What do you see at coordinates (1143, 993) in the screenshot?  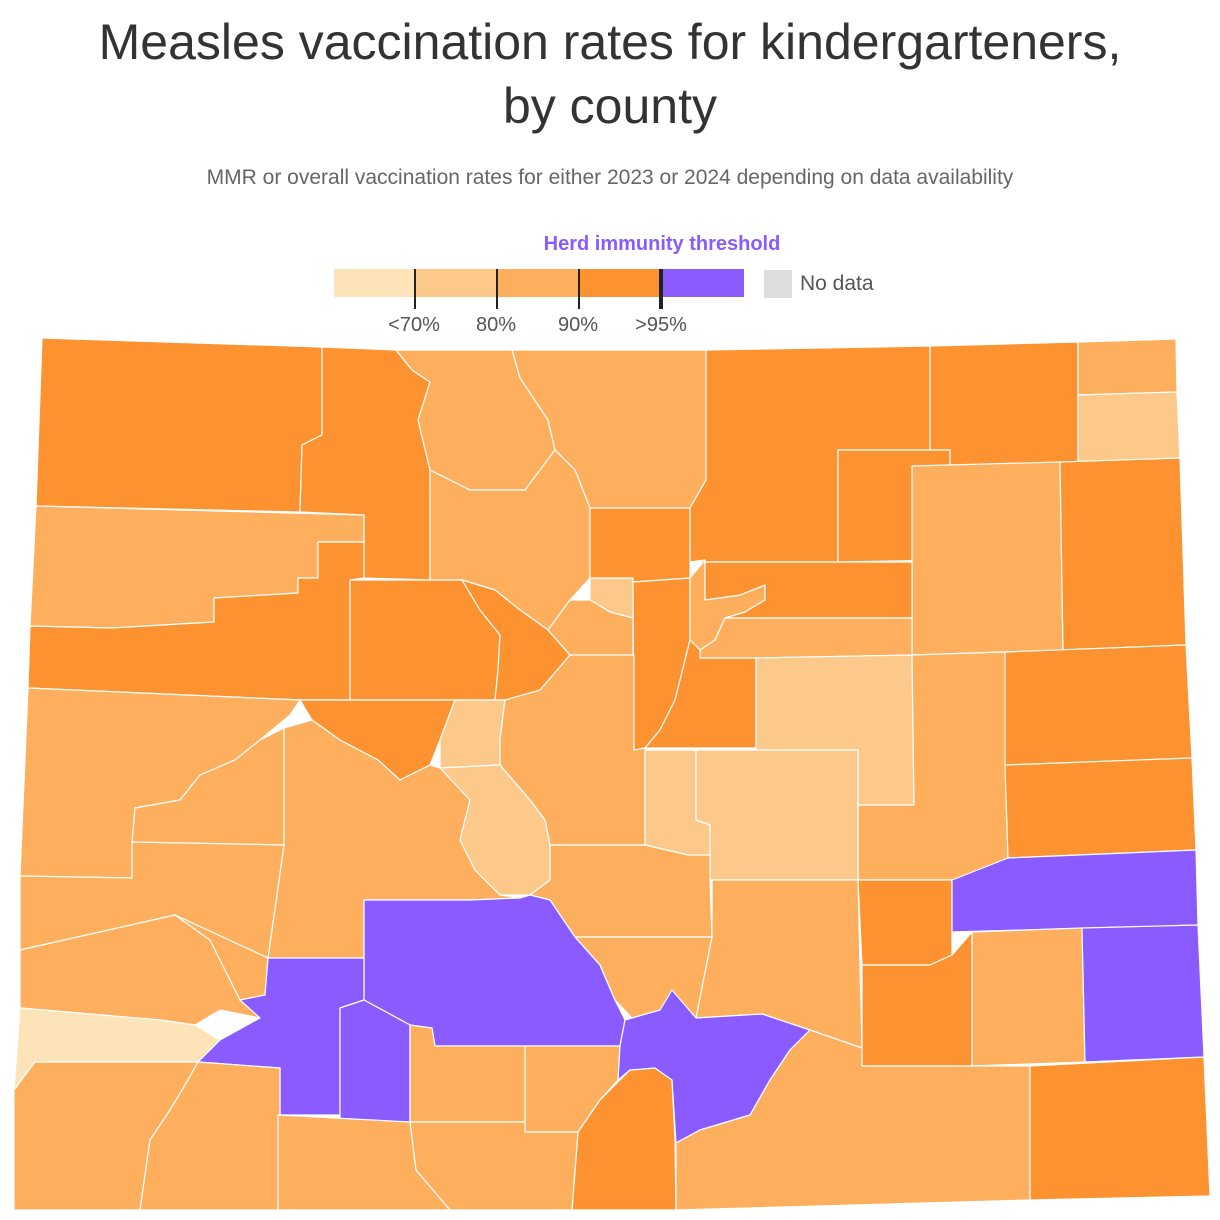 I see `county-prowers` at bounding box center [1143, 993].